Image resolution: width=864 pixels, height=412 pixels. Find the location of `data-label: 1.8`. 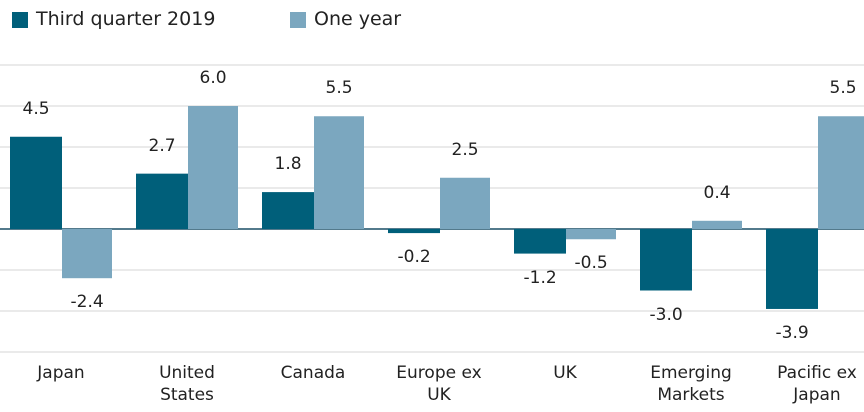

data-label: 1.8 is located at coordinates (288, 164).